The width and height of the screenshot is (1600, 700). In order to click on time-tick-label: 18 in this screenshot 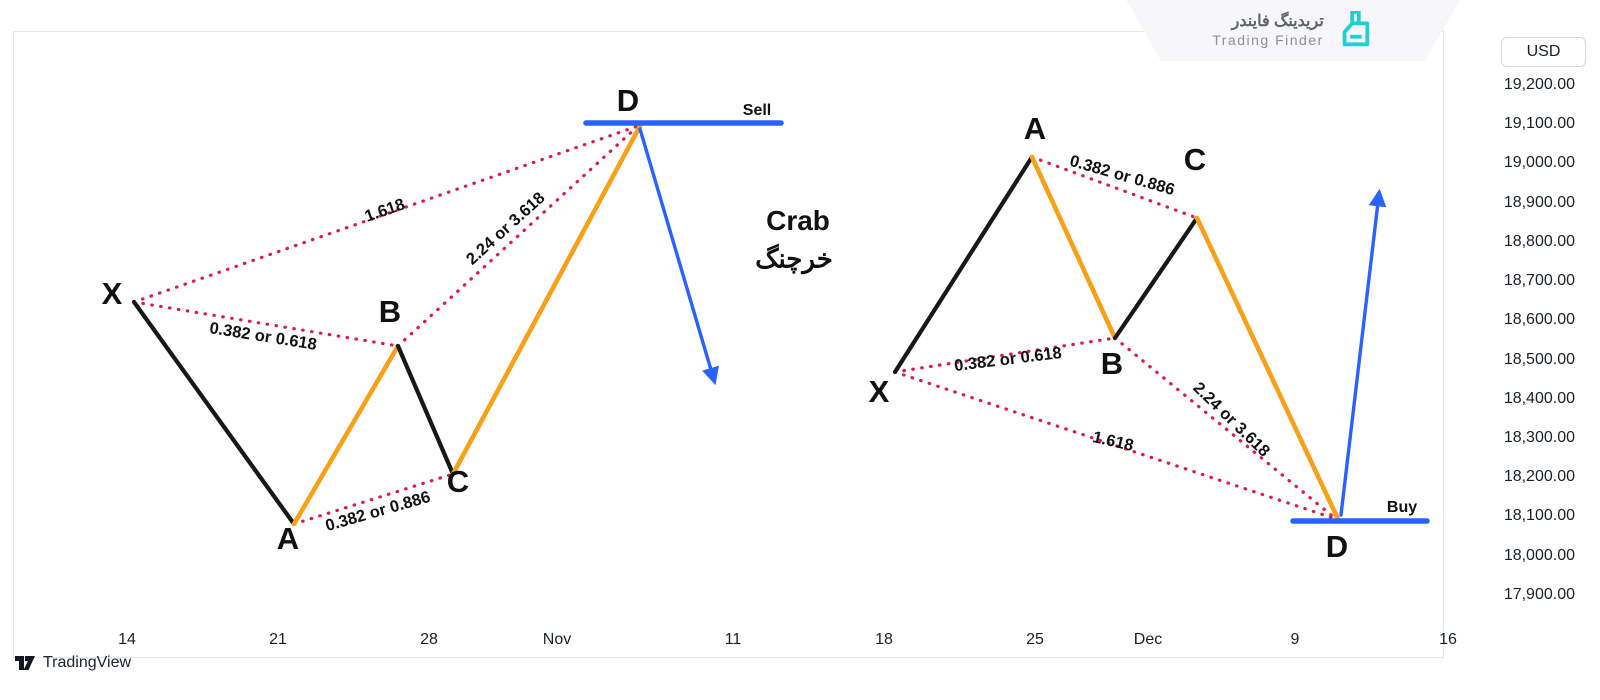, I will do `click(884, 639)`.